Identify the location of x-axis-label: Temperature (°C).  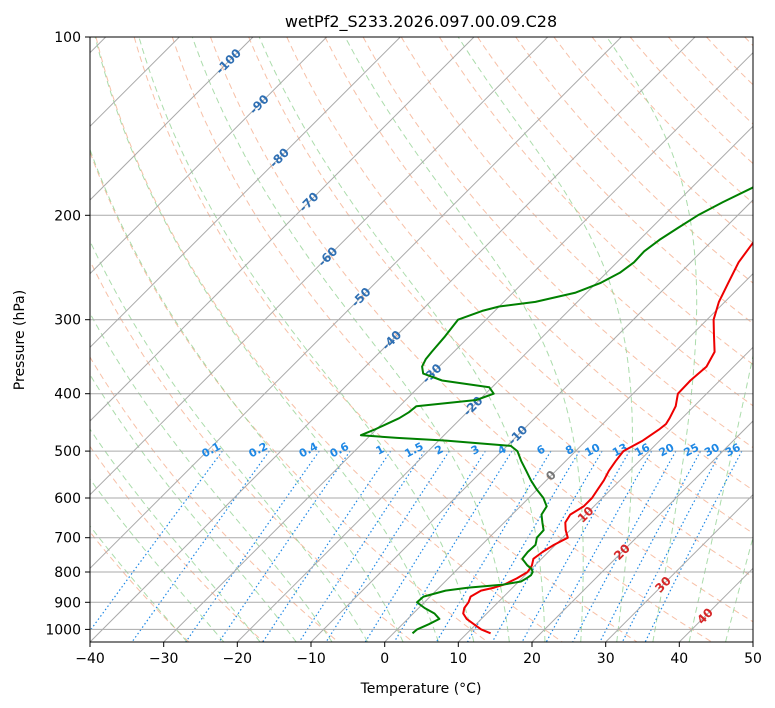
(421, 689).